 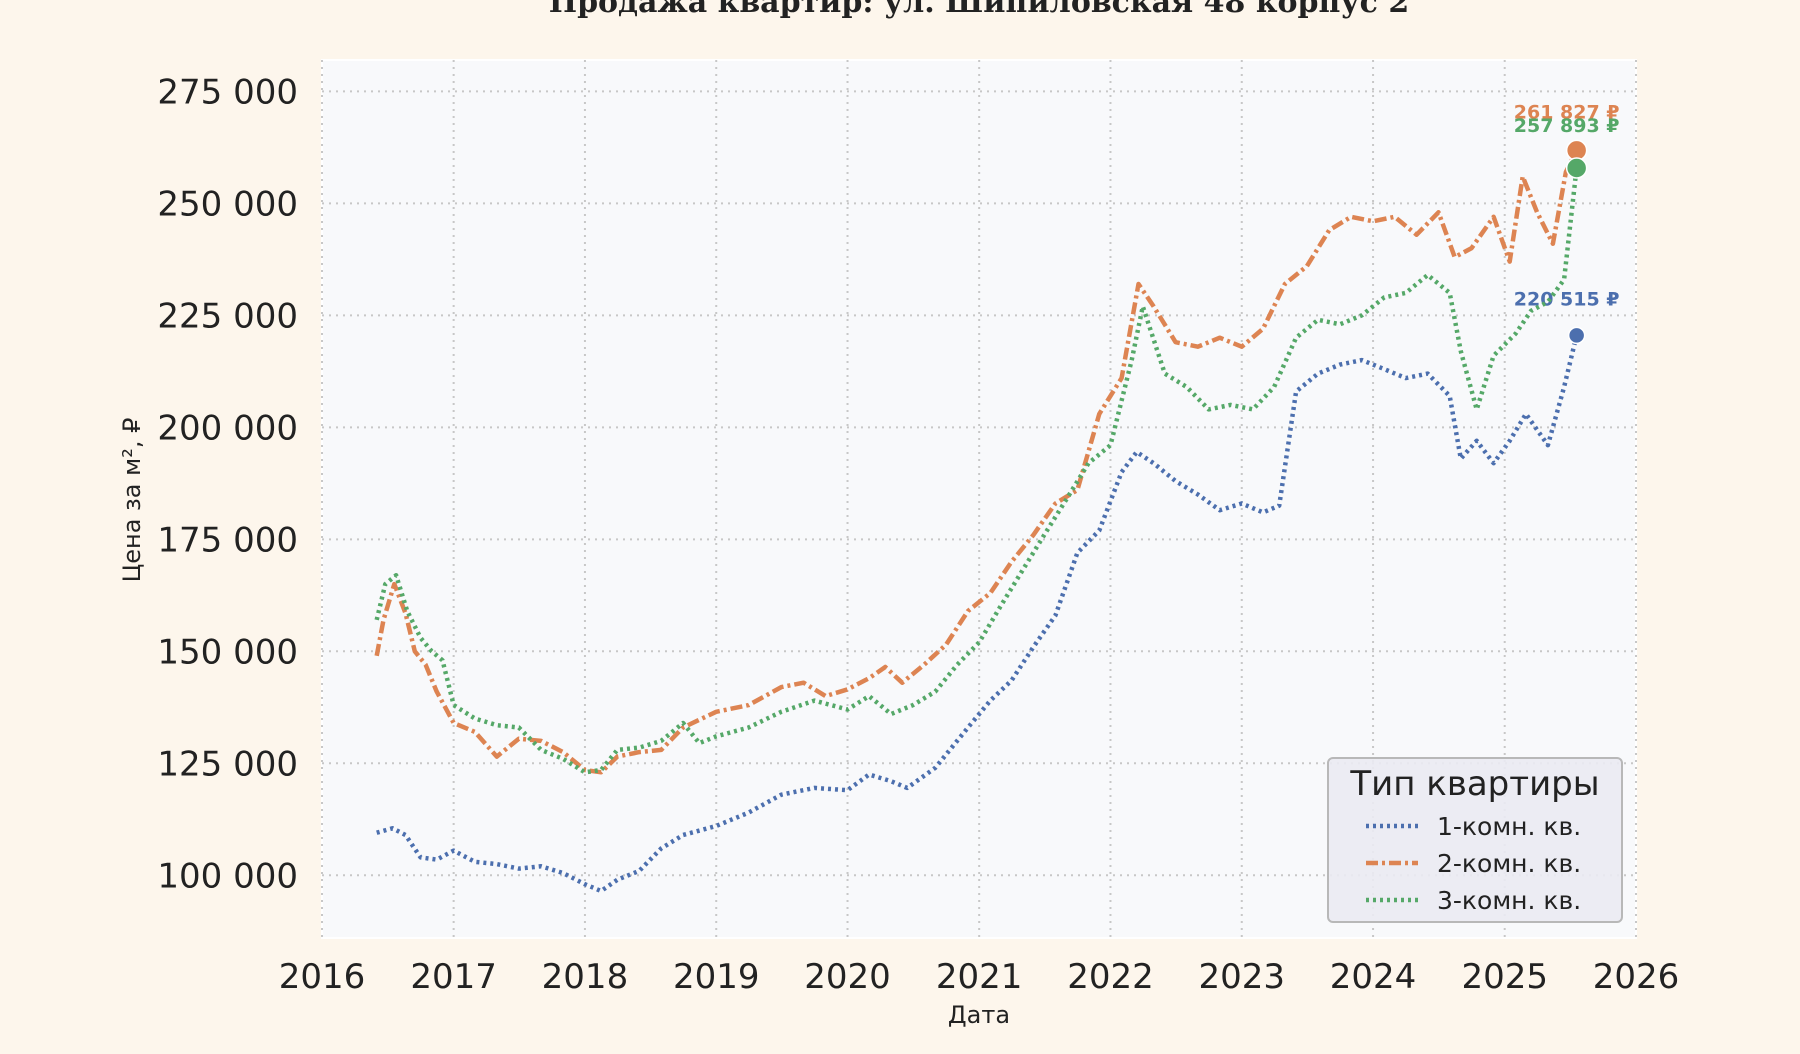 What do you see at coordinates (453, 977) in the screenshot?
I see `x-tick-label: 2017` at bounding box center [453, 977].